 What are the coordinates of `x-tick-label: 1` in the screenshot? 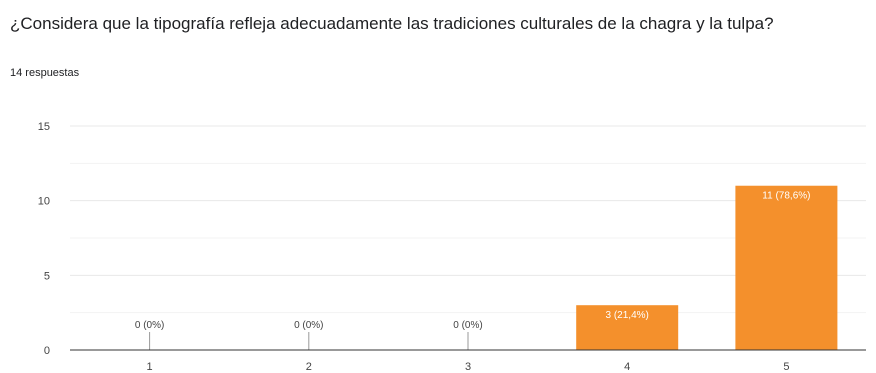 It's located at (150, 367).